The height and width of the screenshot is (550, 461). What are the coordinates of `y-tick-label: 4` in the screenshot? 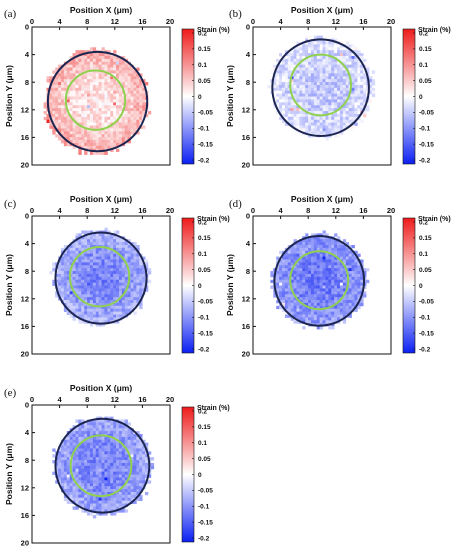 It's located at (248, 54).